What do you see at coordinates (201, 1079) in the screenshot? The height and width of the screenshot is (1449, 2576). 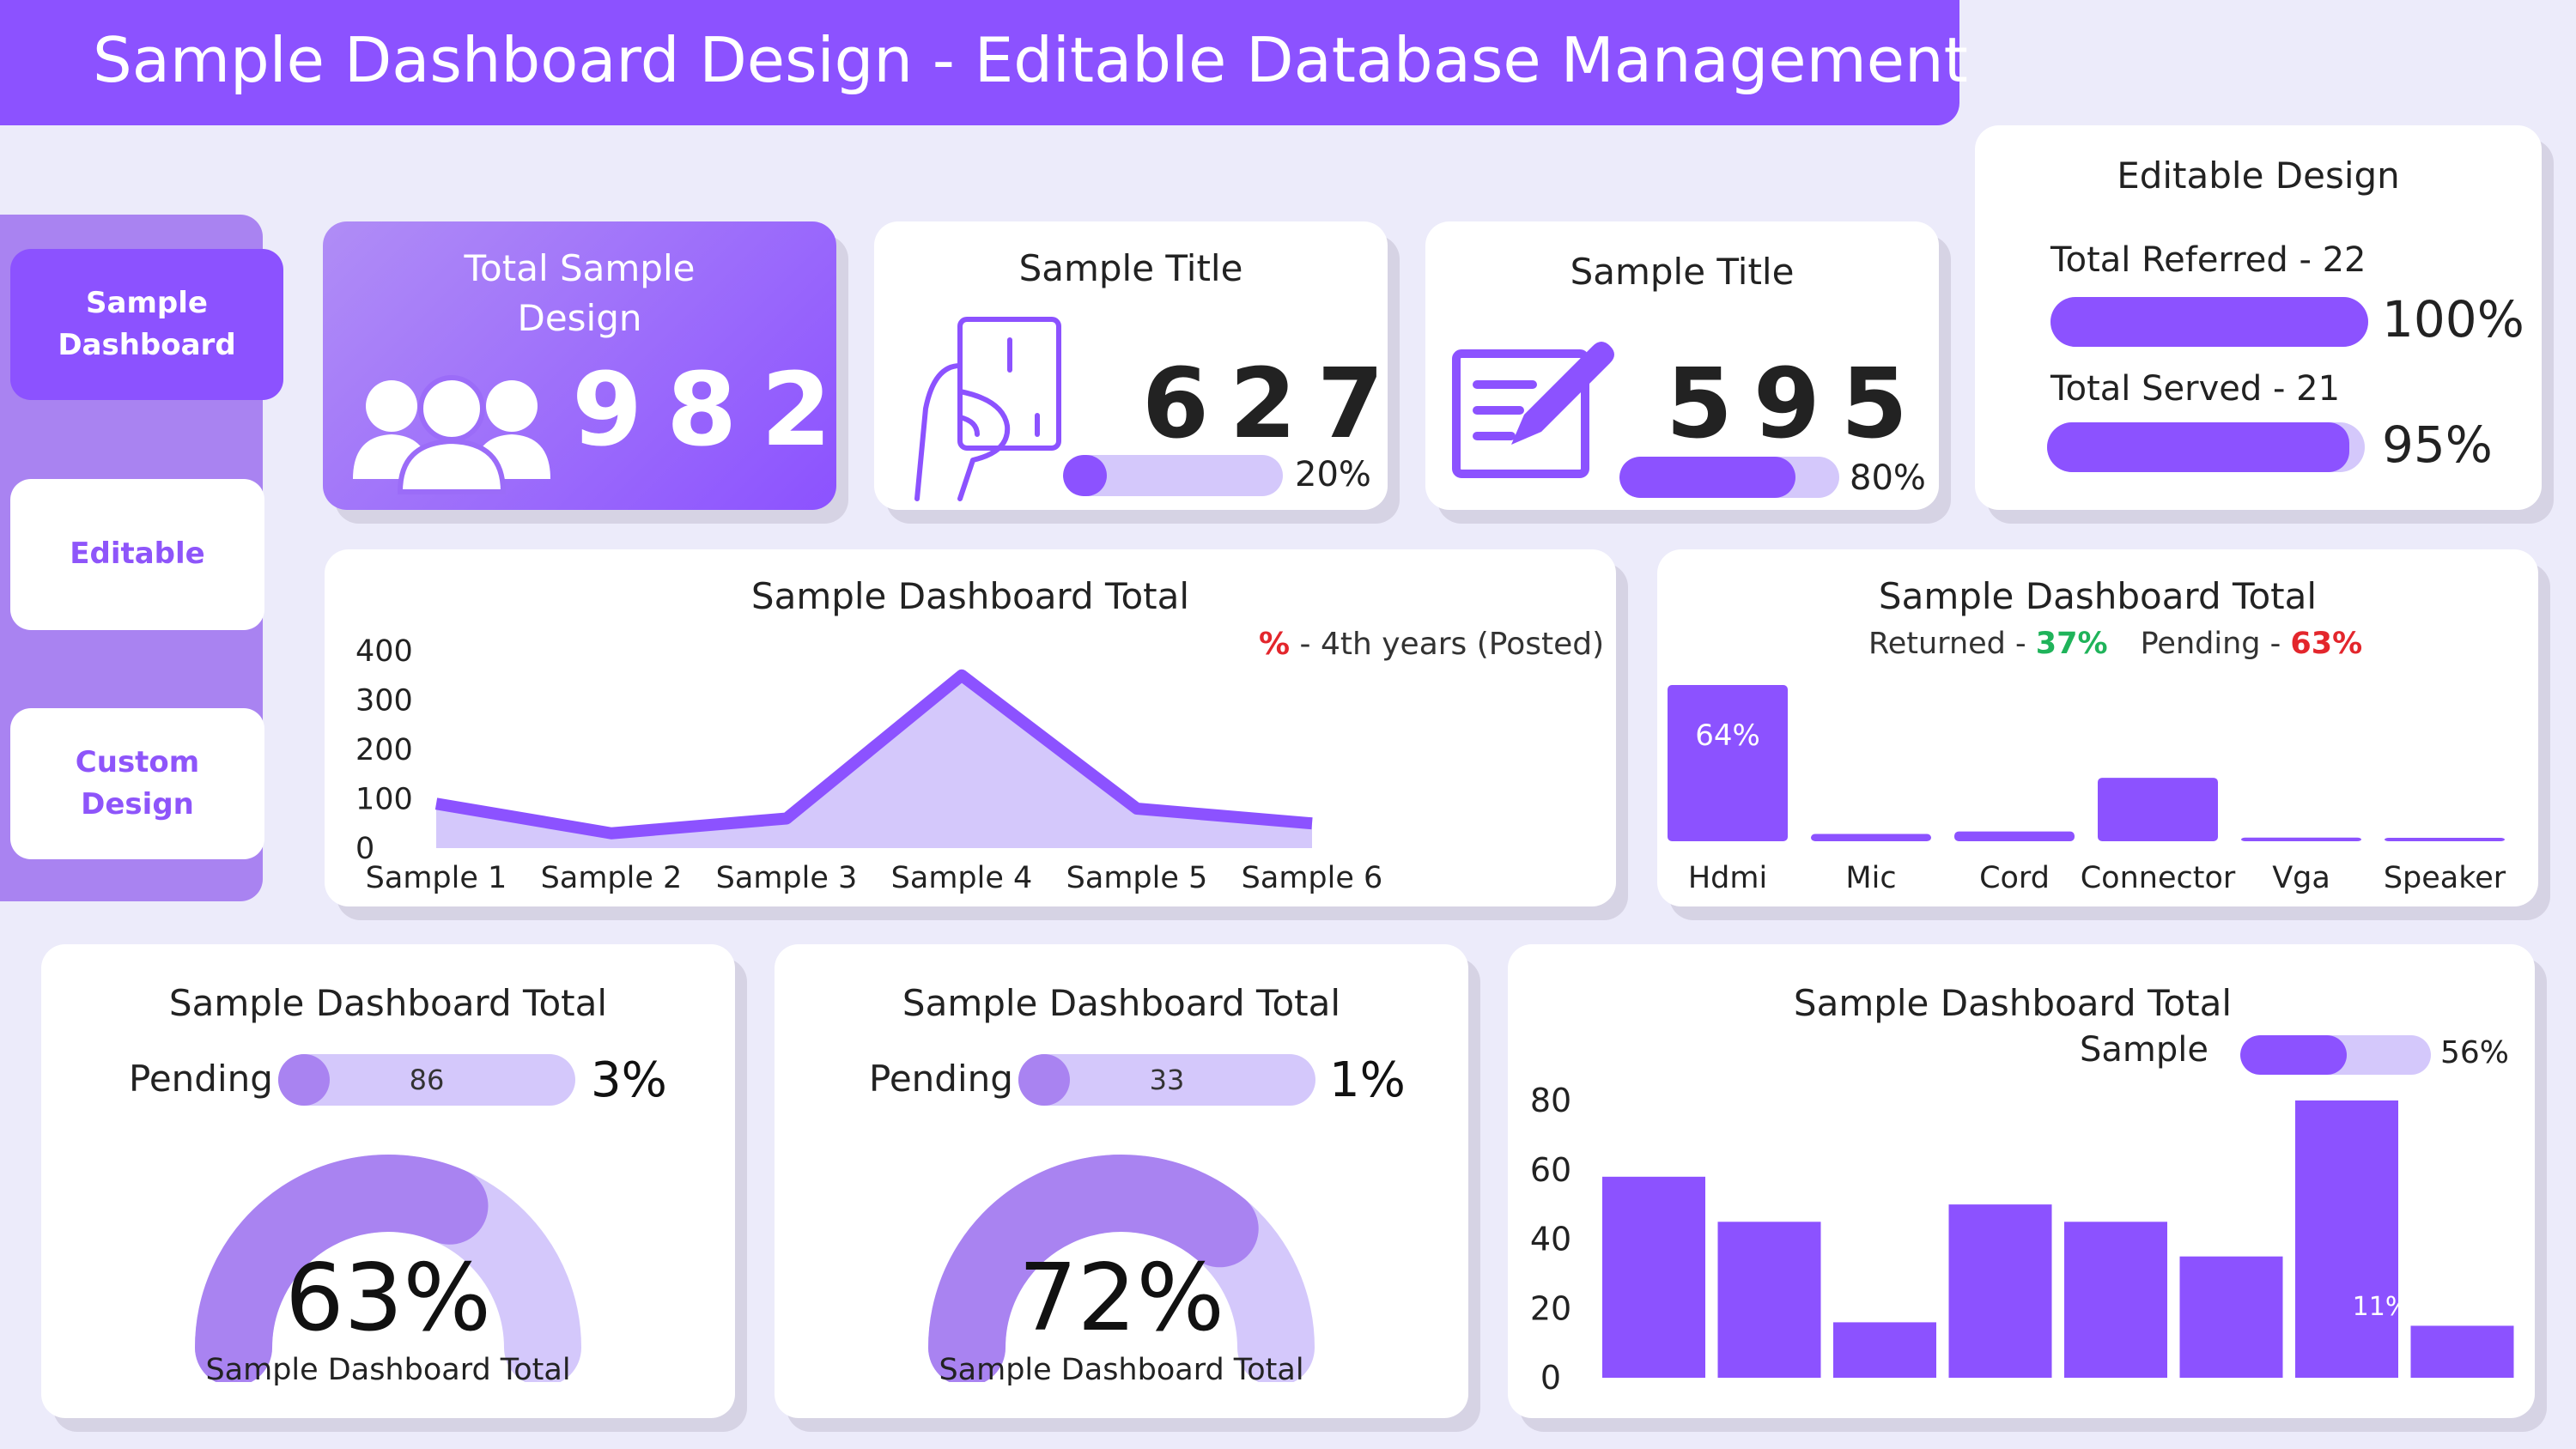 I see `pending-label: Pending` at bounding box center [201, 1079].